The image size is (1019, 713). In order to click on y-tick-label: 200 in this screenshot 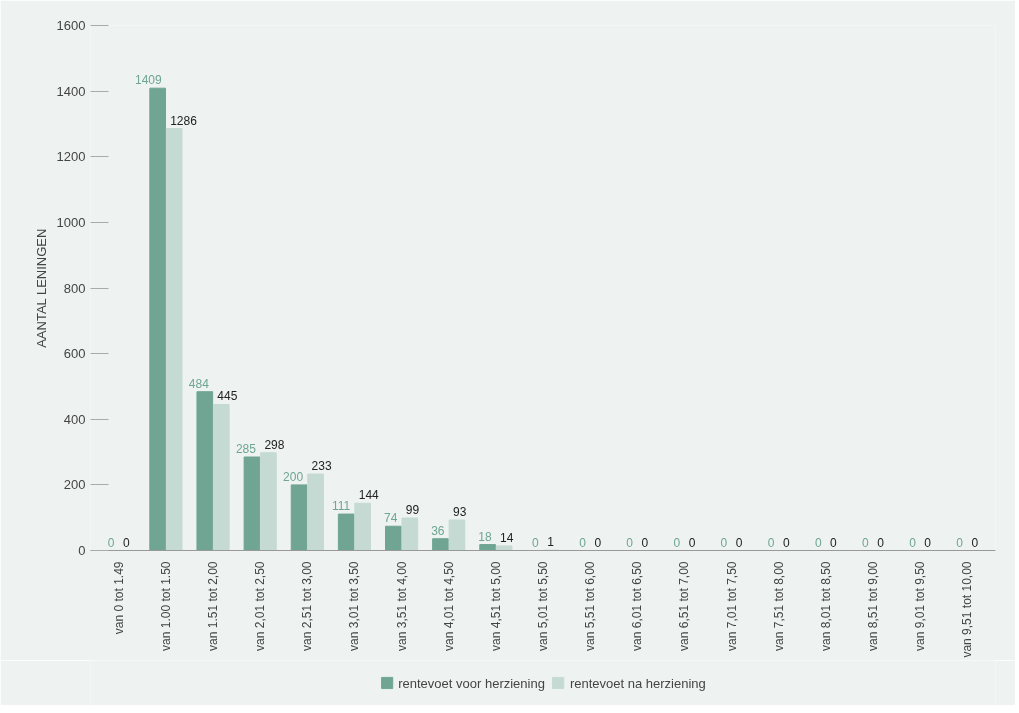, I will do `click(74, 485)`.